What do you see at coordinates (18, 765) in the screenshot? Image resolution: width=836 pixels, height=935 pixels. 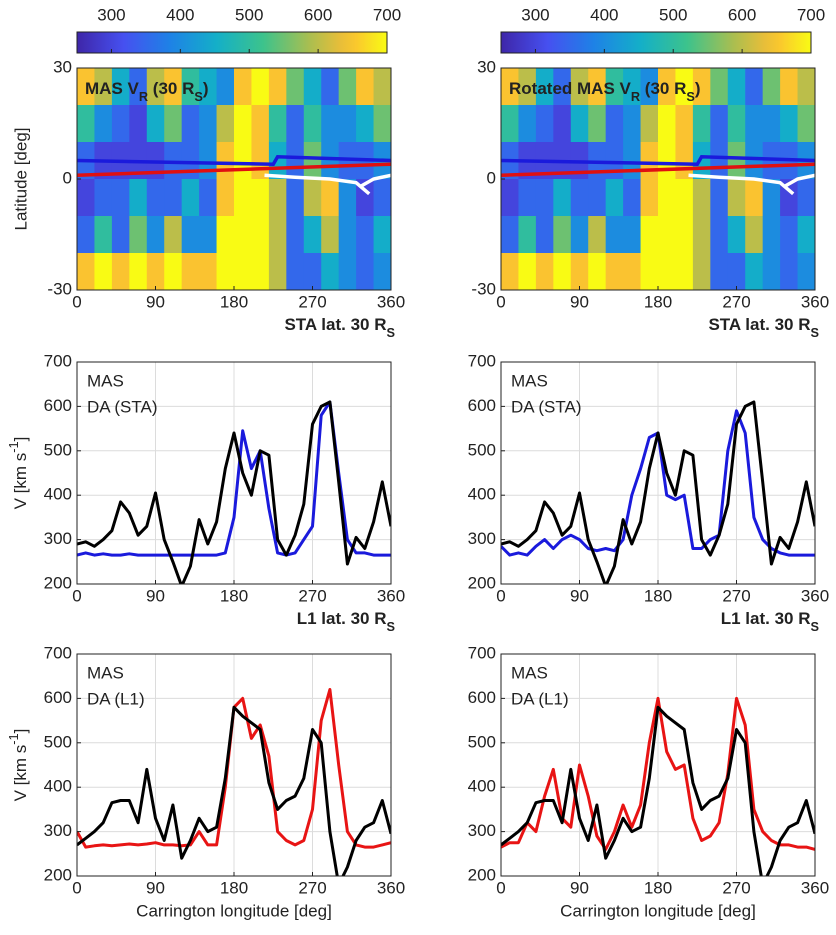 I see `y-axis-label: V [km s-1]` at bounding box center [18, 765].